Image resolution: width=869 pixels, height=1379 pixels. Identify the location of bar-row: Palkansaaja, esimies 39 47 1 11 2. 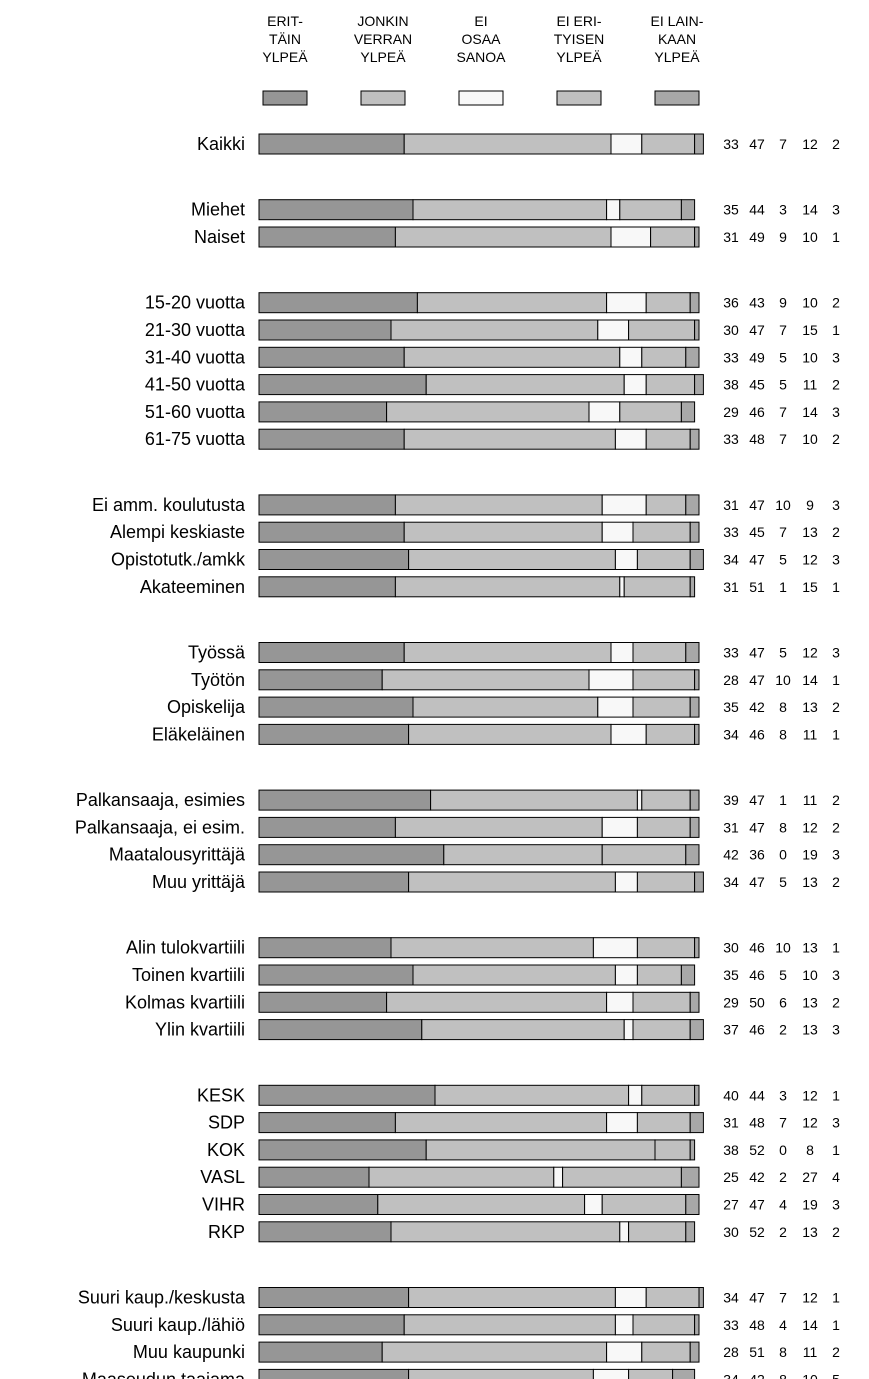
(458, 800).